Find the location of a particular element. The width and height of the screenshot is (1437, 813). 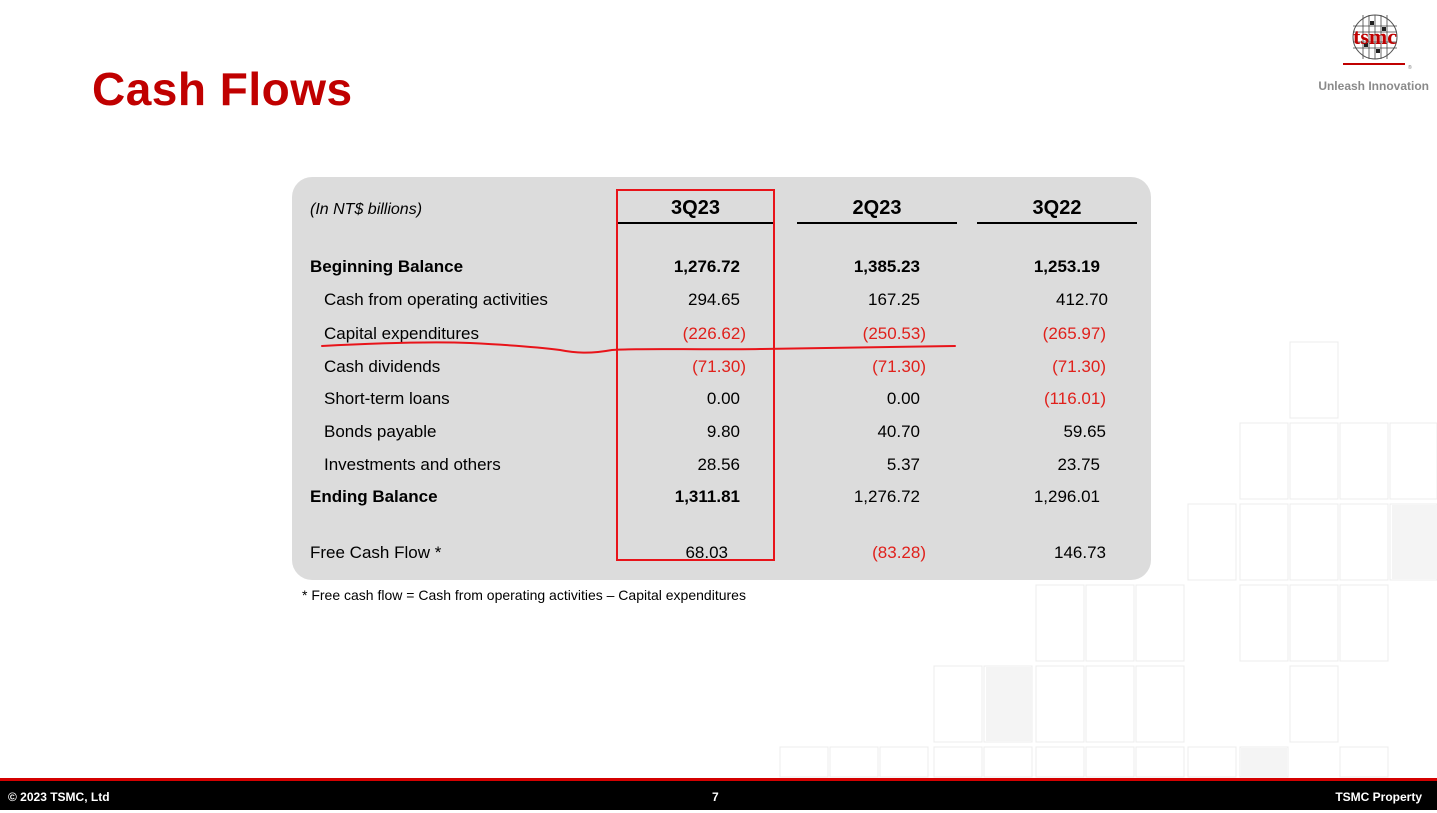

cell-loans-2q23: 0.00 is located at coordinates (903, 398).